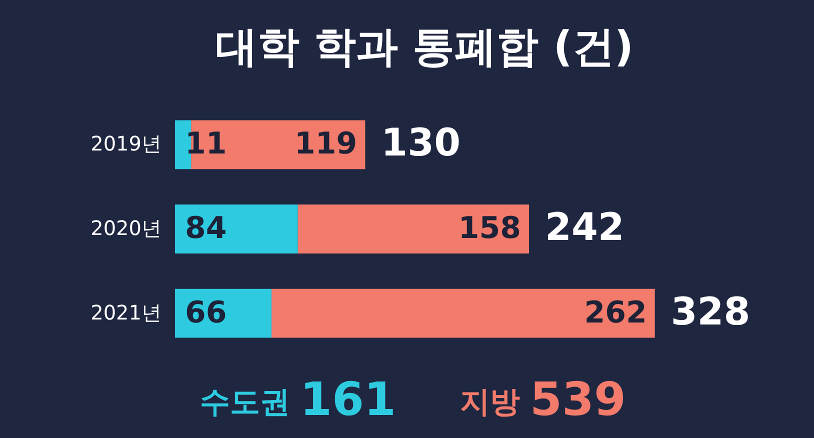  What do you see at coordinates (126, 312) in the screenshot?
I see `y-tick-label: 2021년` at bounding box center [126, 312].